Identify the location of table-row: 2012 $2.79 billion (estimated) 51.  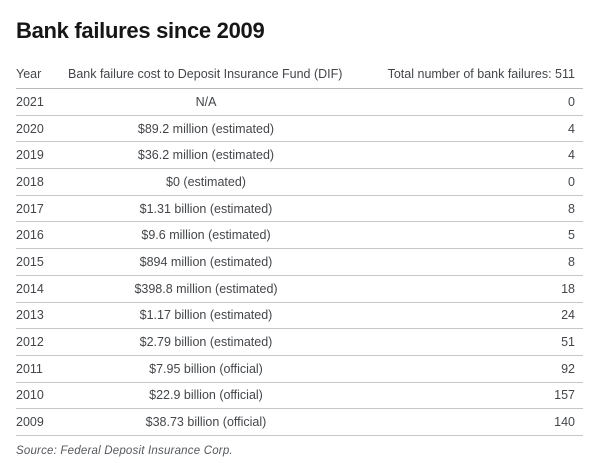
(299, 342).